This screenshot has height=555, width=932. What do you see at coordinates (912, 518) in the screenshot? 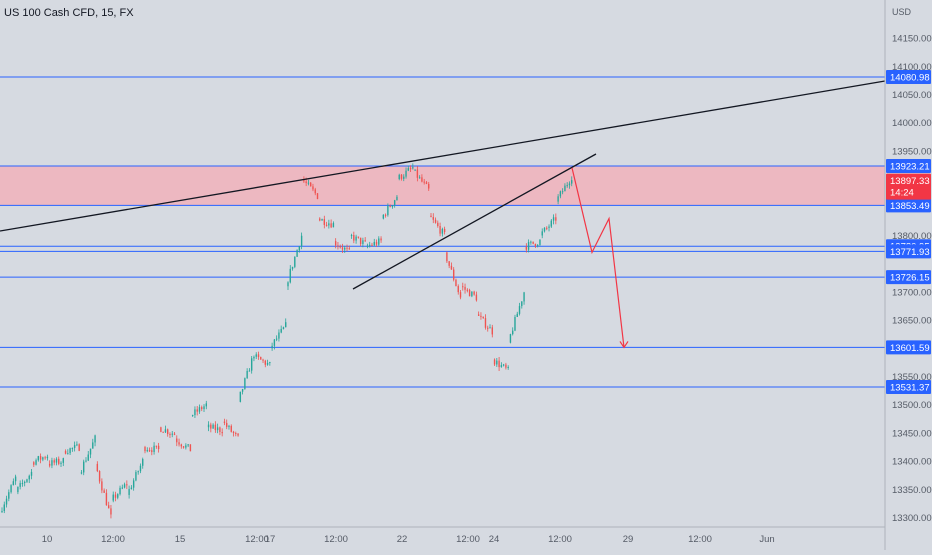
I see `price-tick-label: 13300.00` at bounding box center [912, 518].